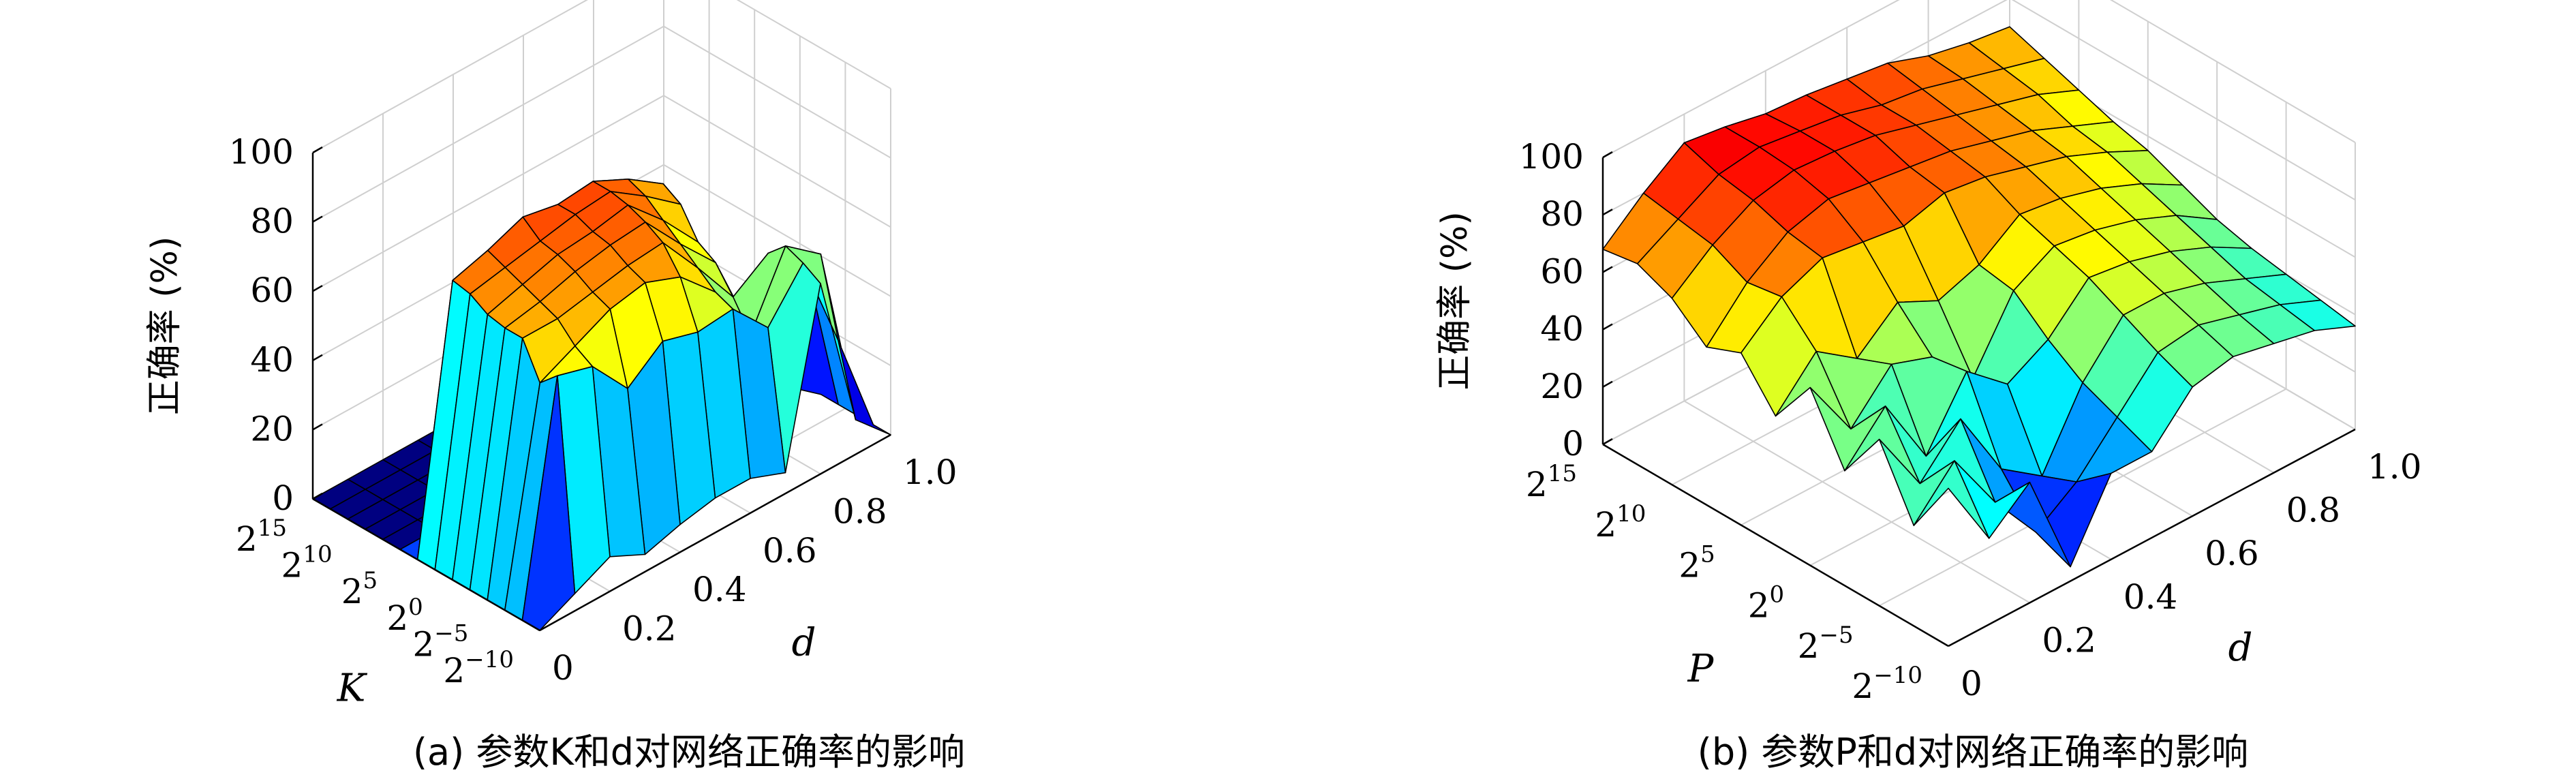 This screenshot has width=2576, height=779. I want to click on caption-a: (a) 参数K和d对网络正确率的影响, so click(689, 753).